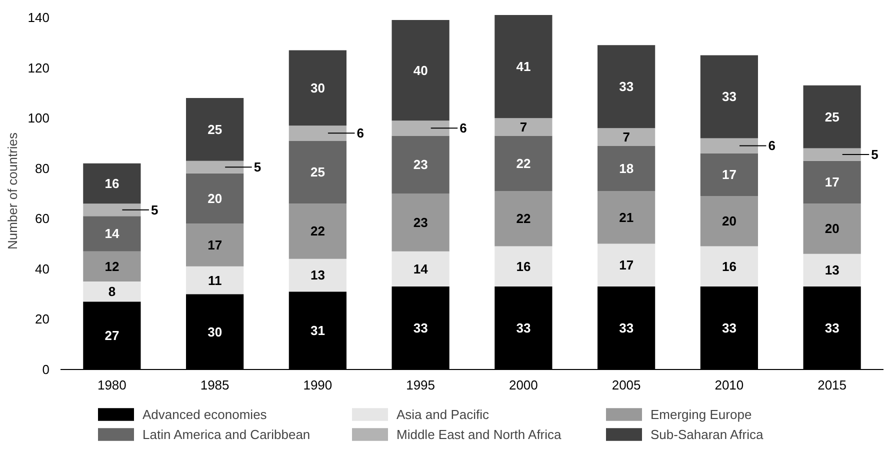 Image resolution: width=893 pixels, height=456 pixels. Describe the element at coordinates (205, 414) in the screenshot. I see `legend-label: Advanced economies` at that location.